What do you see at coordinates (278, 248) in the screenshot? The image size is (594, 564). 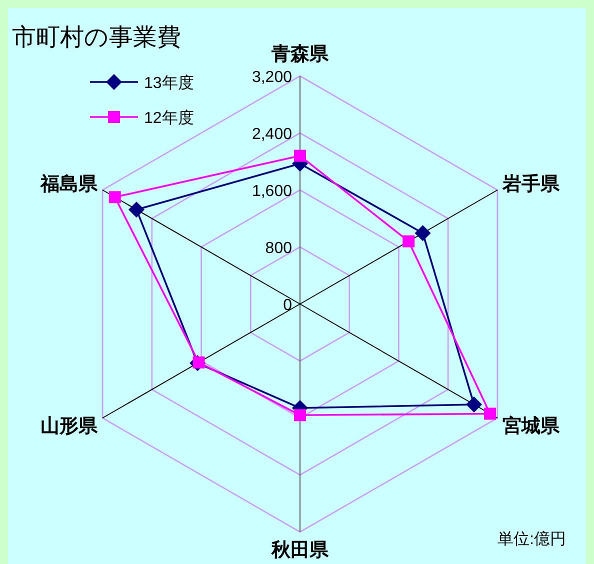 I see `y-tick-label: 800` at bounding box center [278, 248].